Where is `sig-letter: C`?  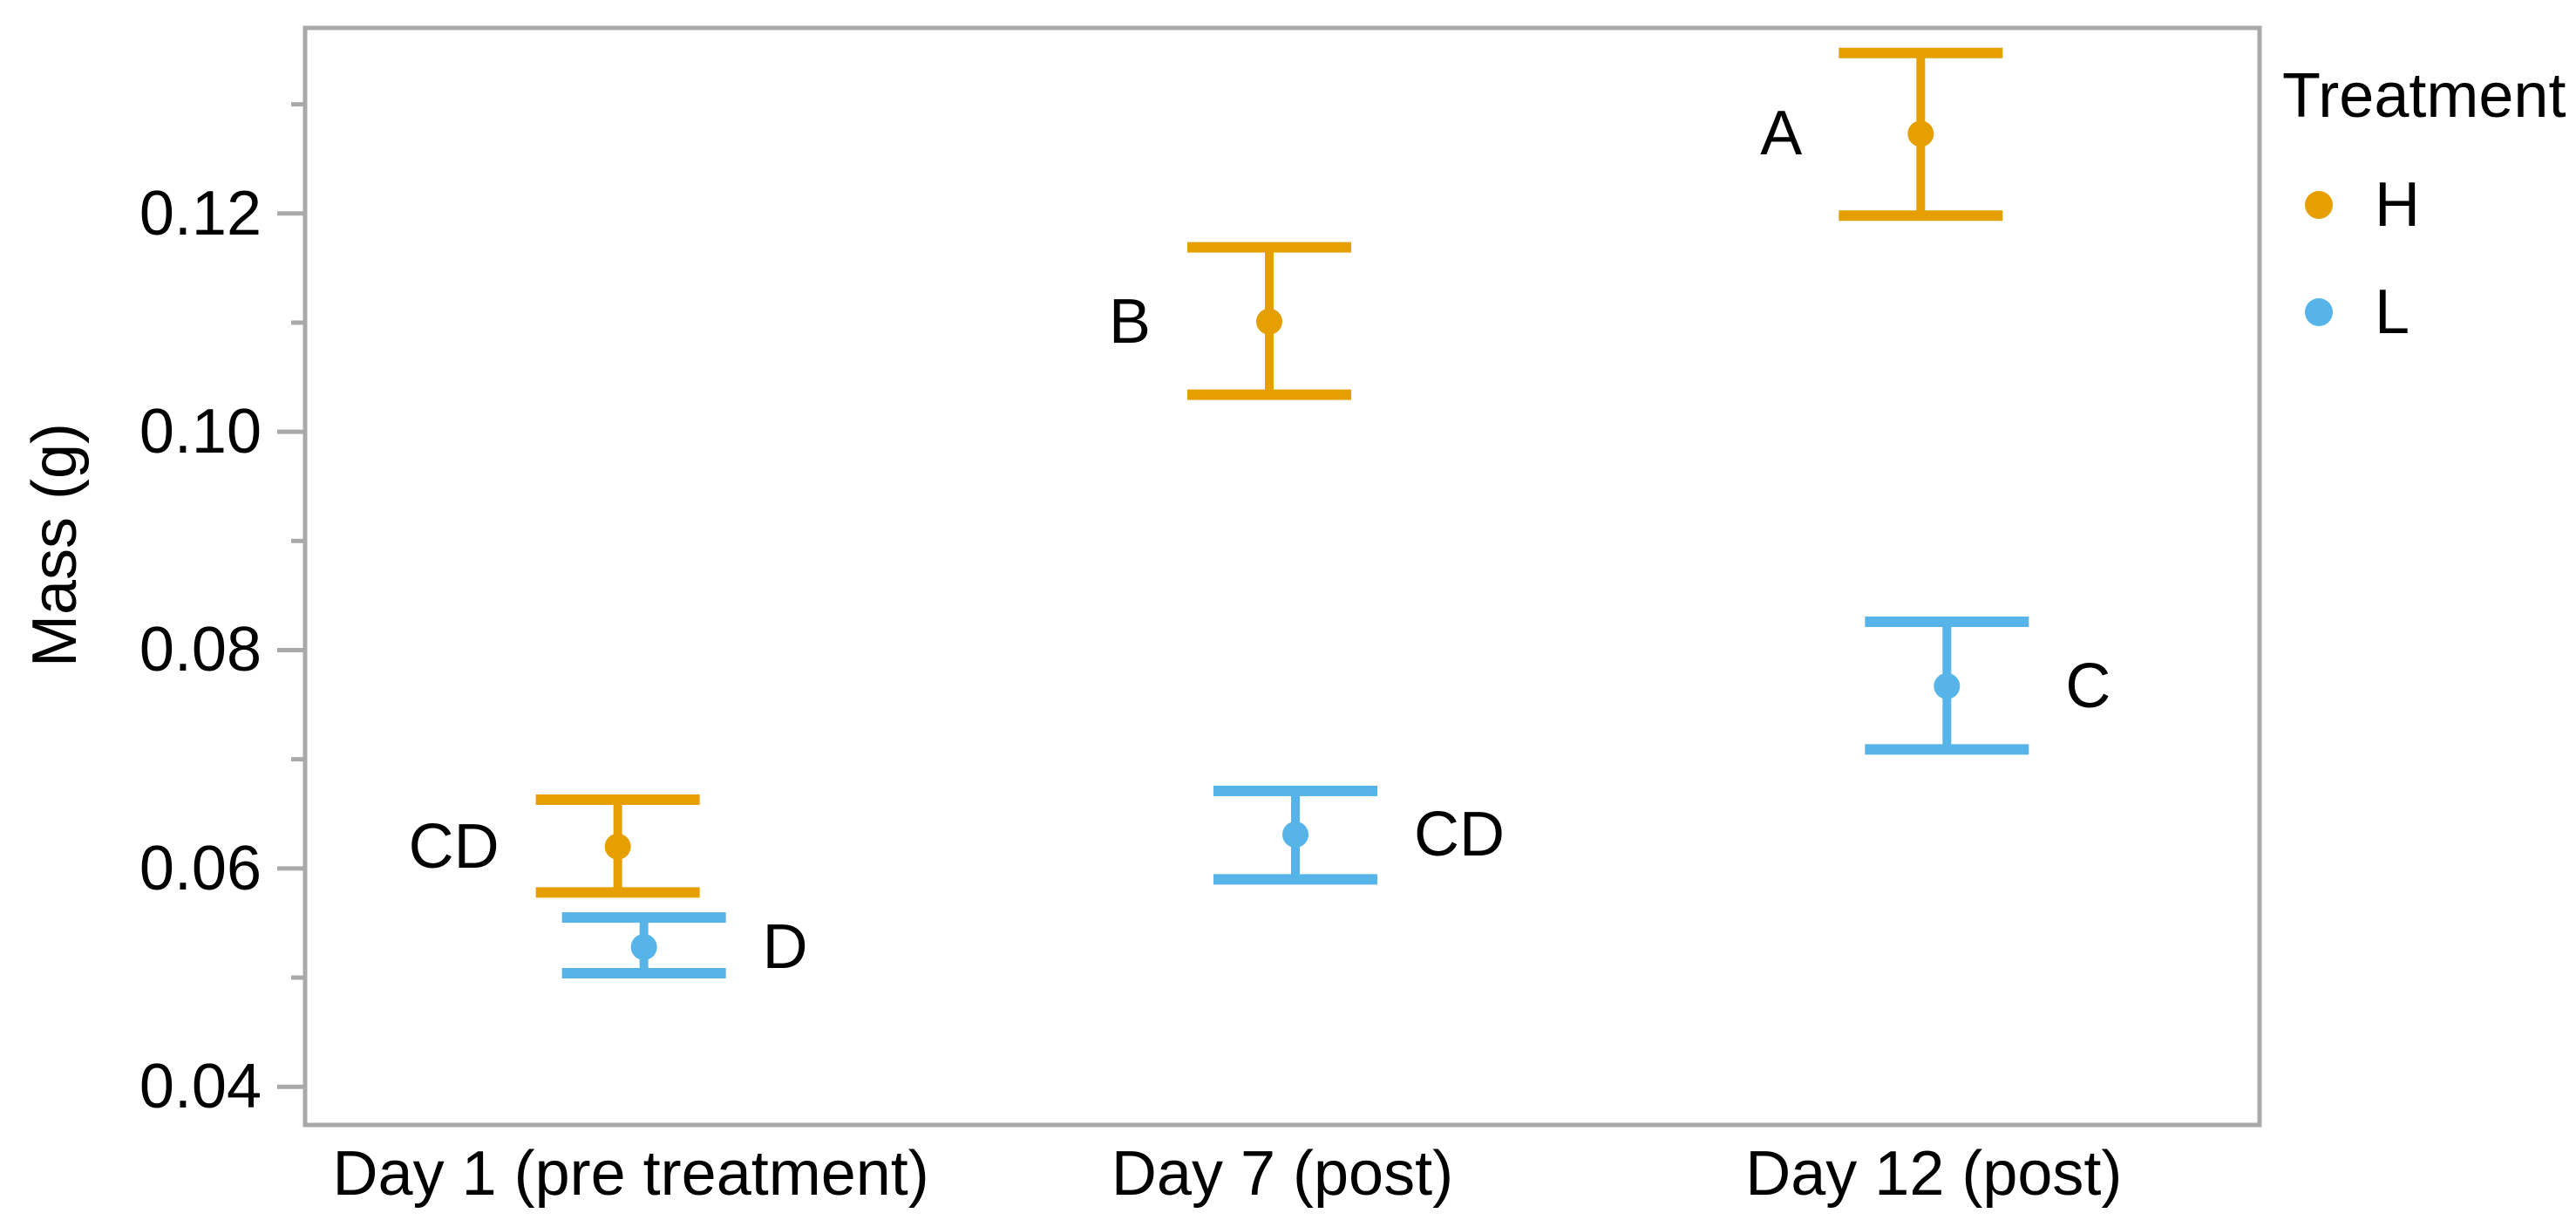 sig-letter: C is located at coordinates (2088, 686).